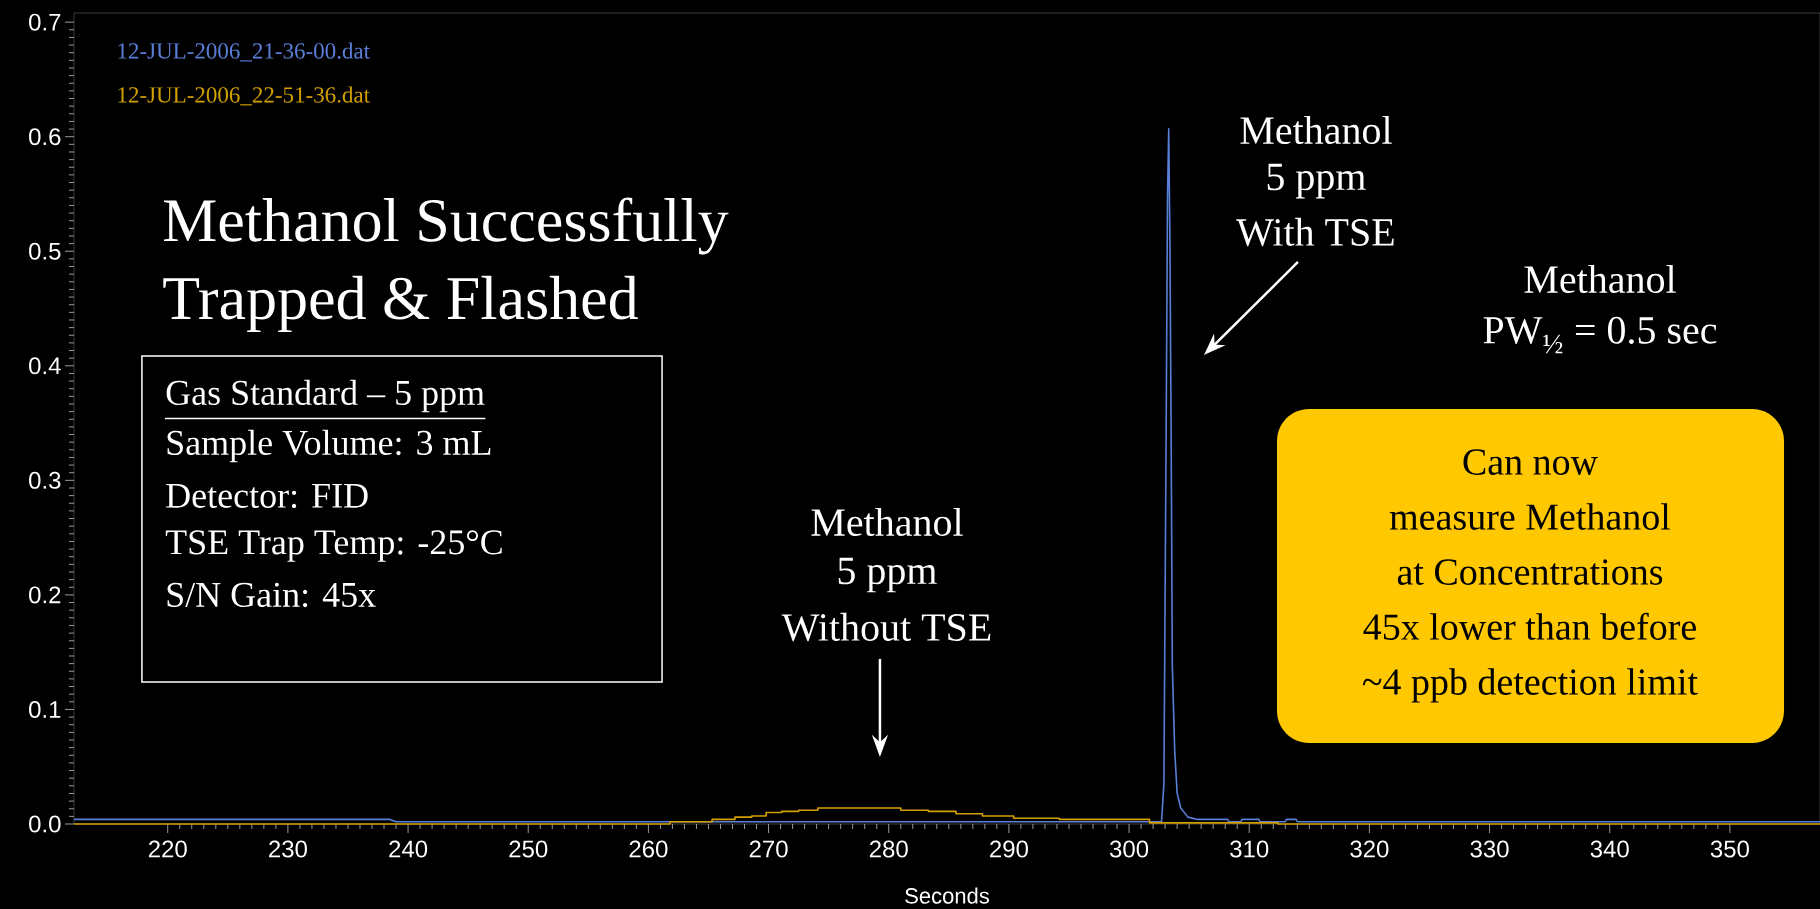  What do you see at coordinates (1315, 232) in the screenshot?
I see `annotation: With TSE` at bounding box center [1315, 232].